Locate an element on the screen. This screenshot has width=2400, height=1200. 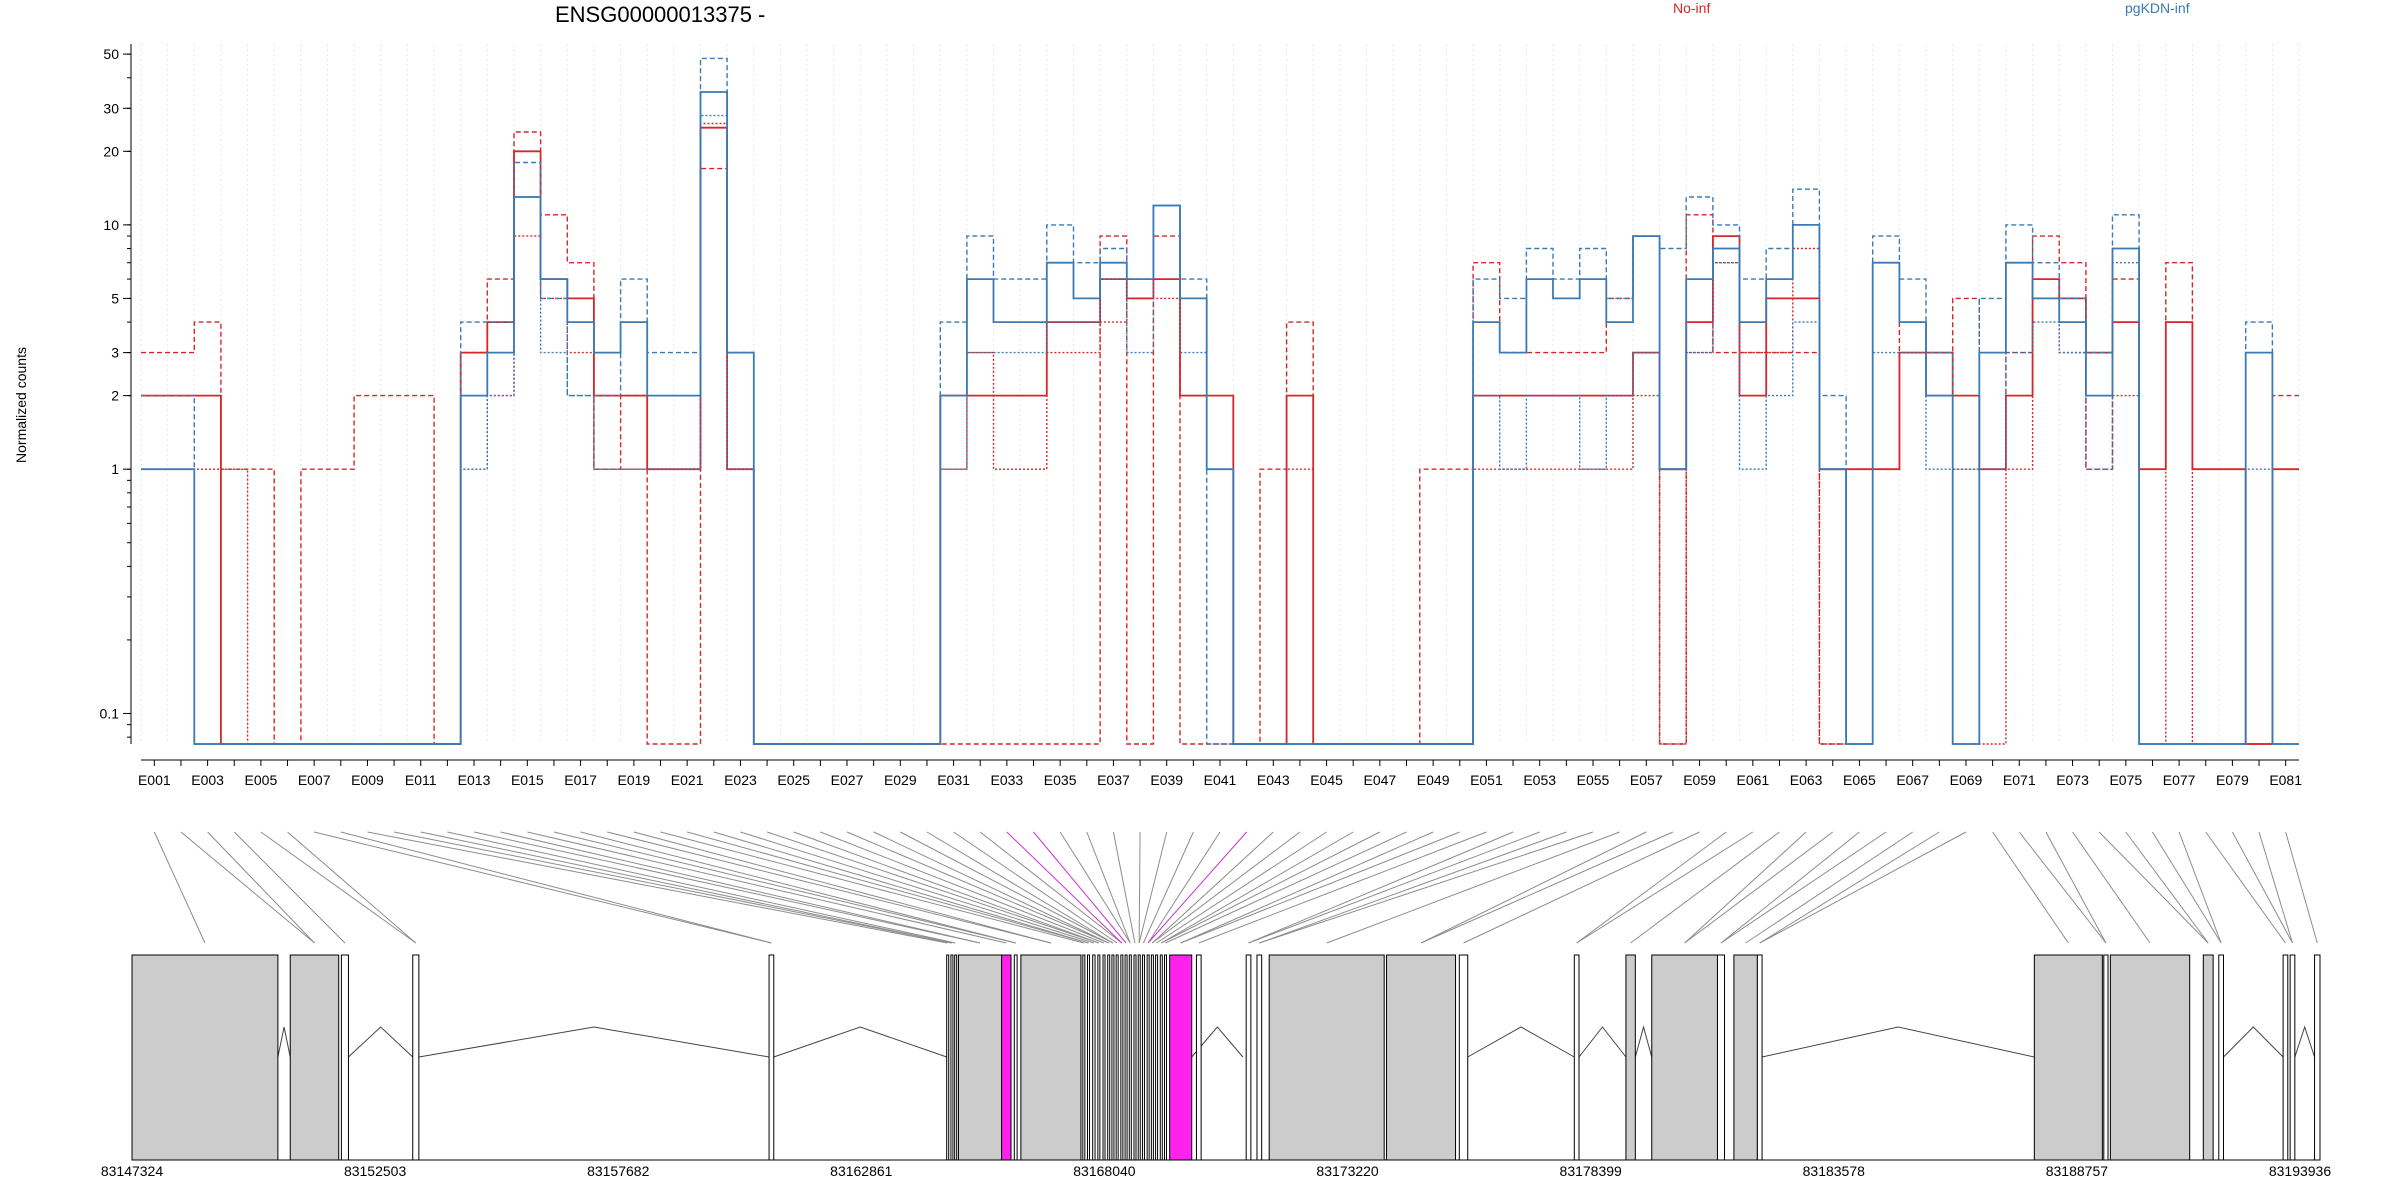
x-tick-label: E013 is located at coordinates (474, 780).